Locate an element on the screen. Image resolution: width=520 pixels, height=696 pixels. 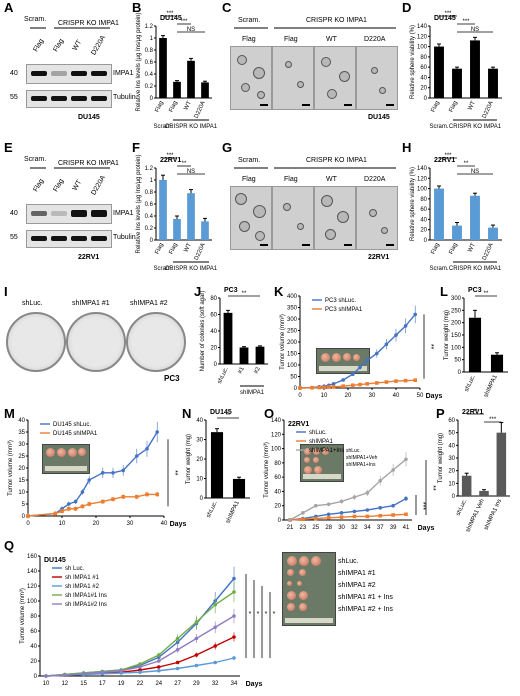
tumor-photo-m is located at coordinates (66, 459).